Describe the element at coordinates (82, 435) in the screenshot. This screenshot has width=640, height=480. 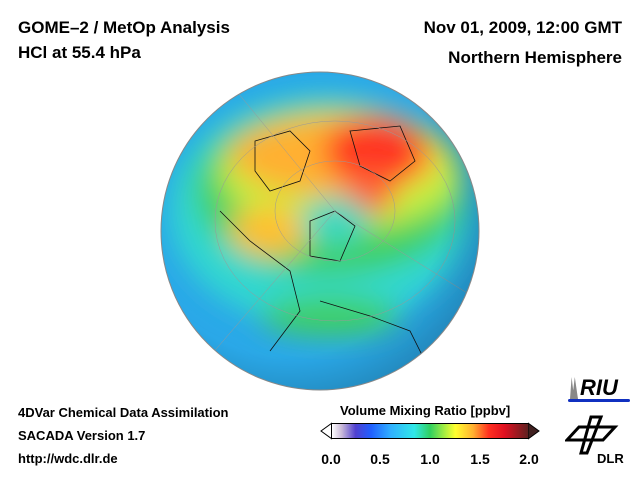
I see `version-label: SACADA Version 1.7` at that location.